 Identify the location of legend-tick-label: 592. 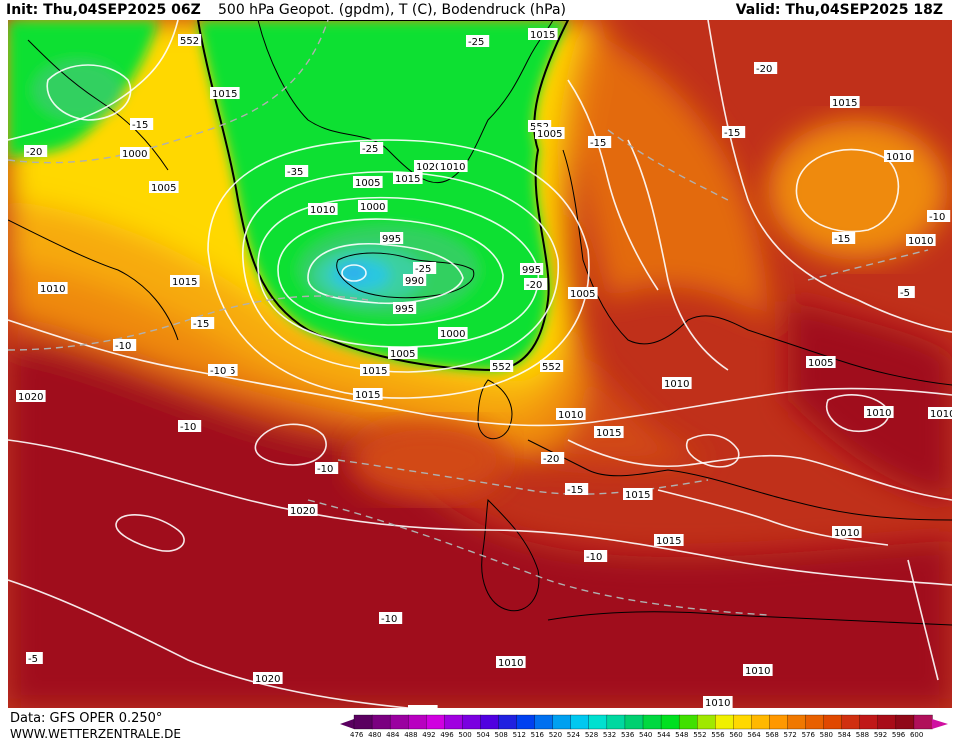
(880, 735).